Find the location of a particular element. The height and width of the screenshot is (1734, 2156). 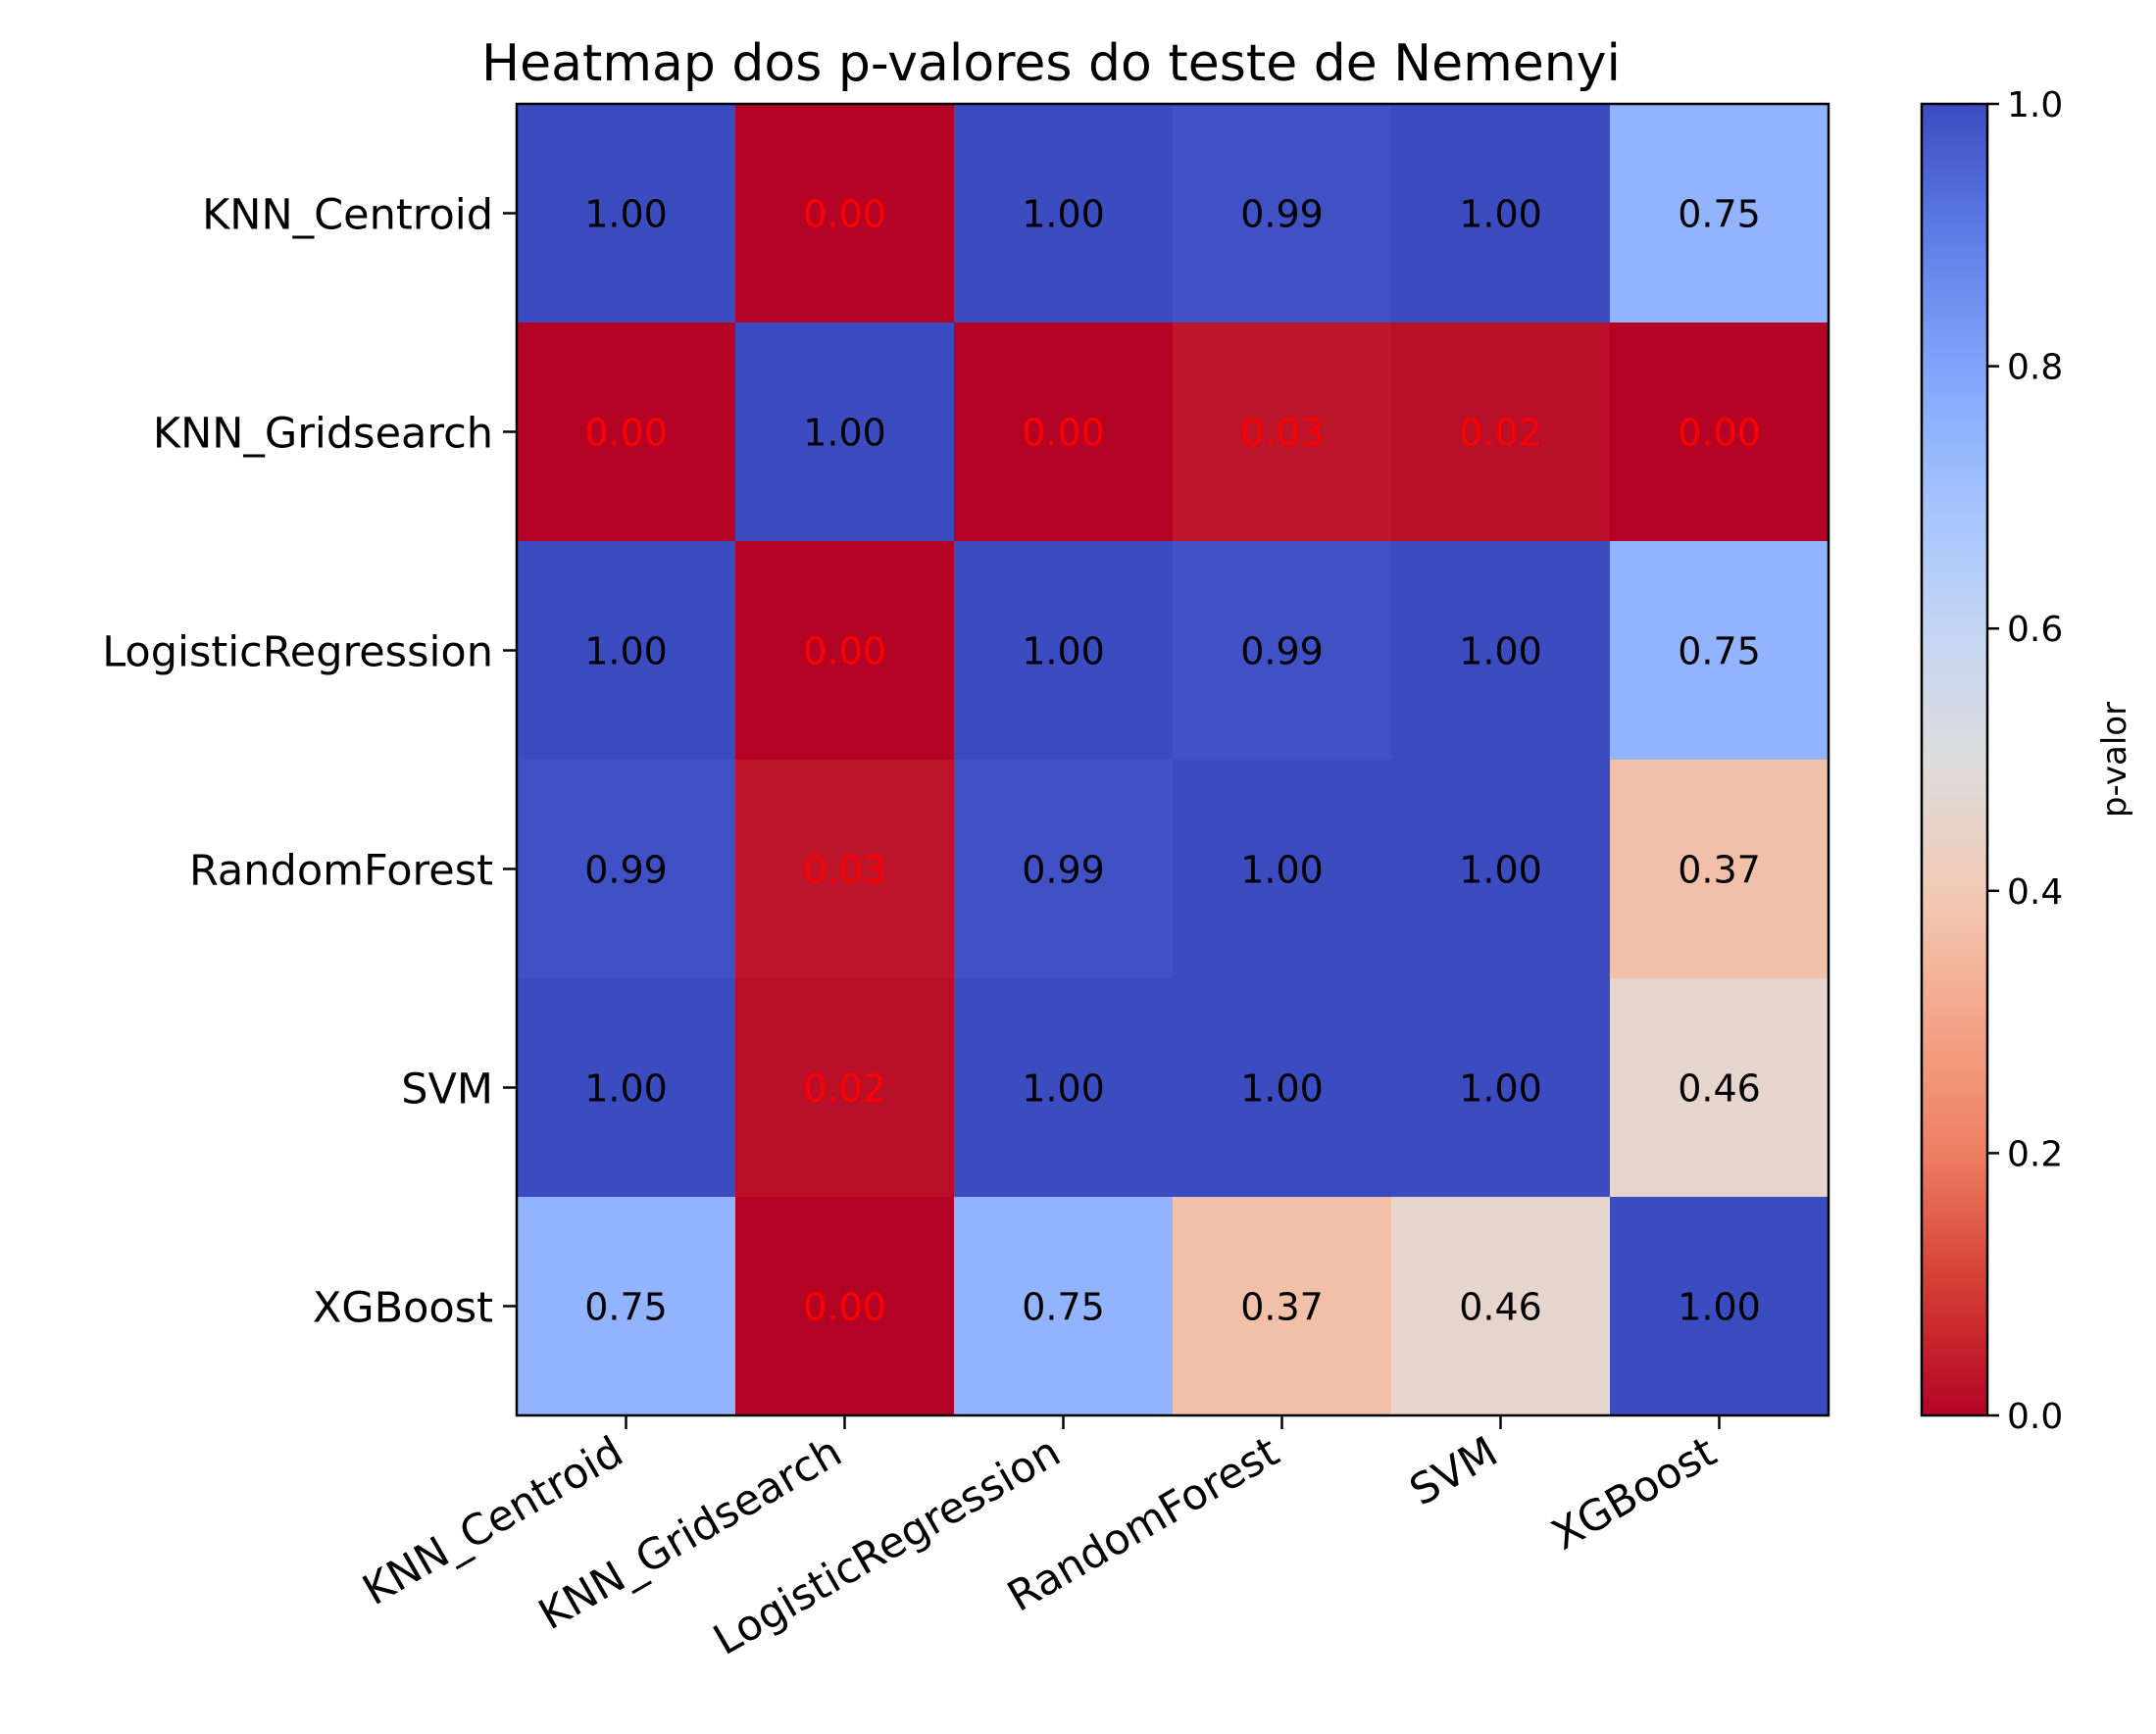

colorbar-tick-label: 0.2 is located at coordinates (2035, 1154).